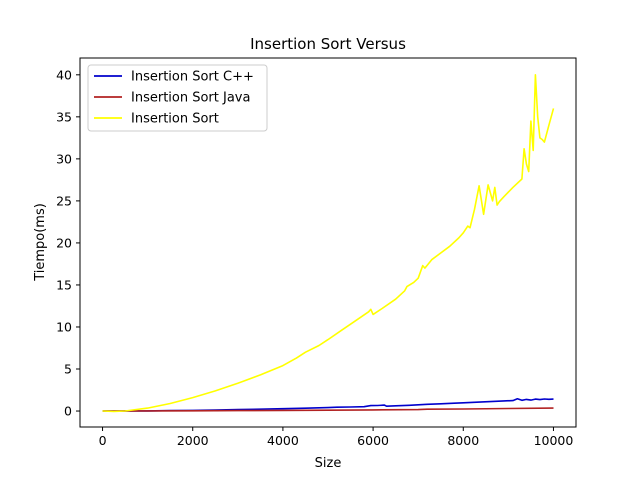  What do you see at coordinates (328, 44) in the screenshot?
I see `chart-title: Insertion Sort Versus` at bounding box center [328, 44].